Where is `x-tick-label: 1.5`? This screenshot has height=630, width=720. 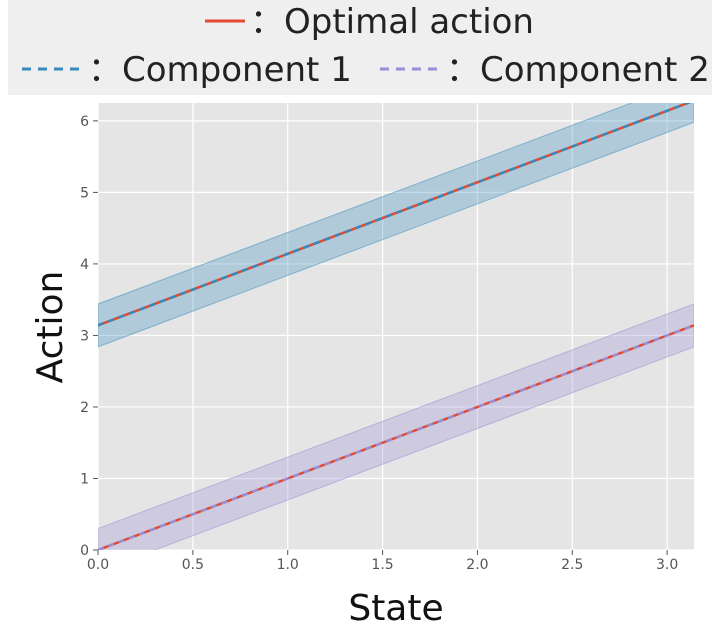 x-tick-label: 1.5 is located at coordinates (382, 565).